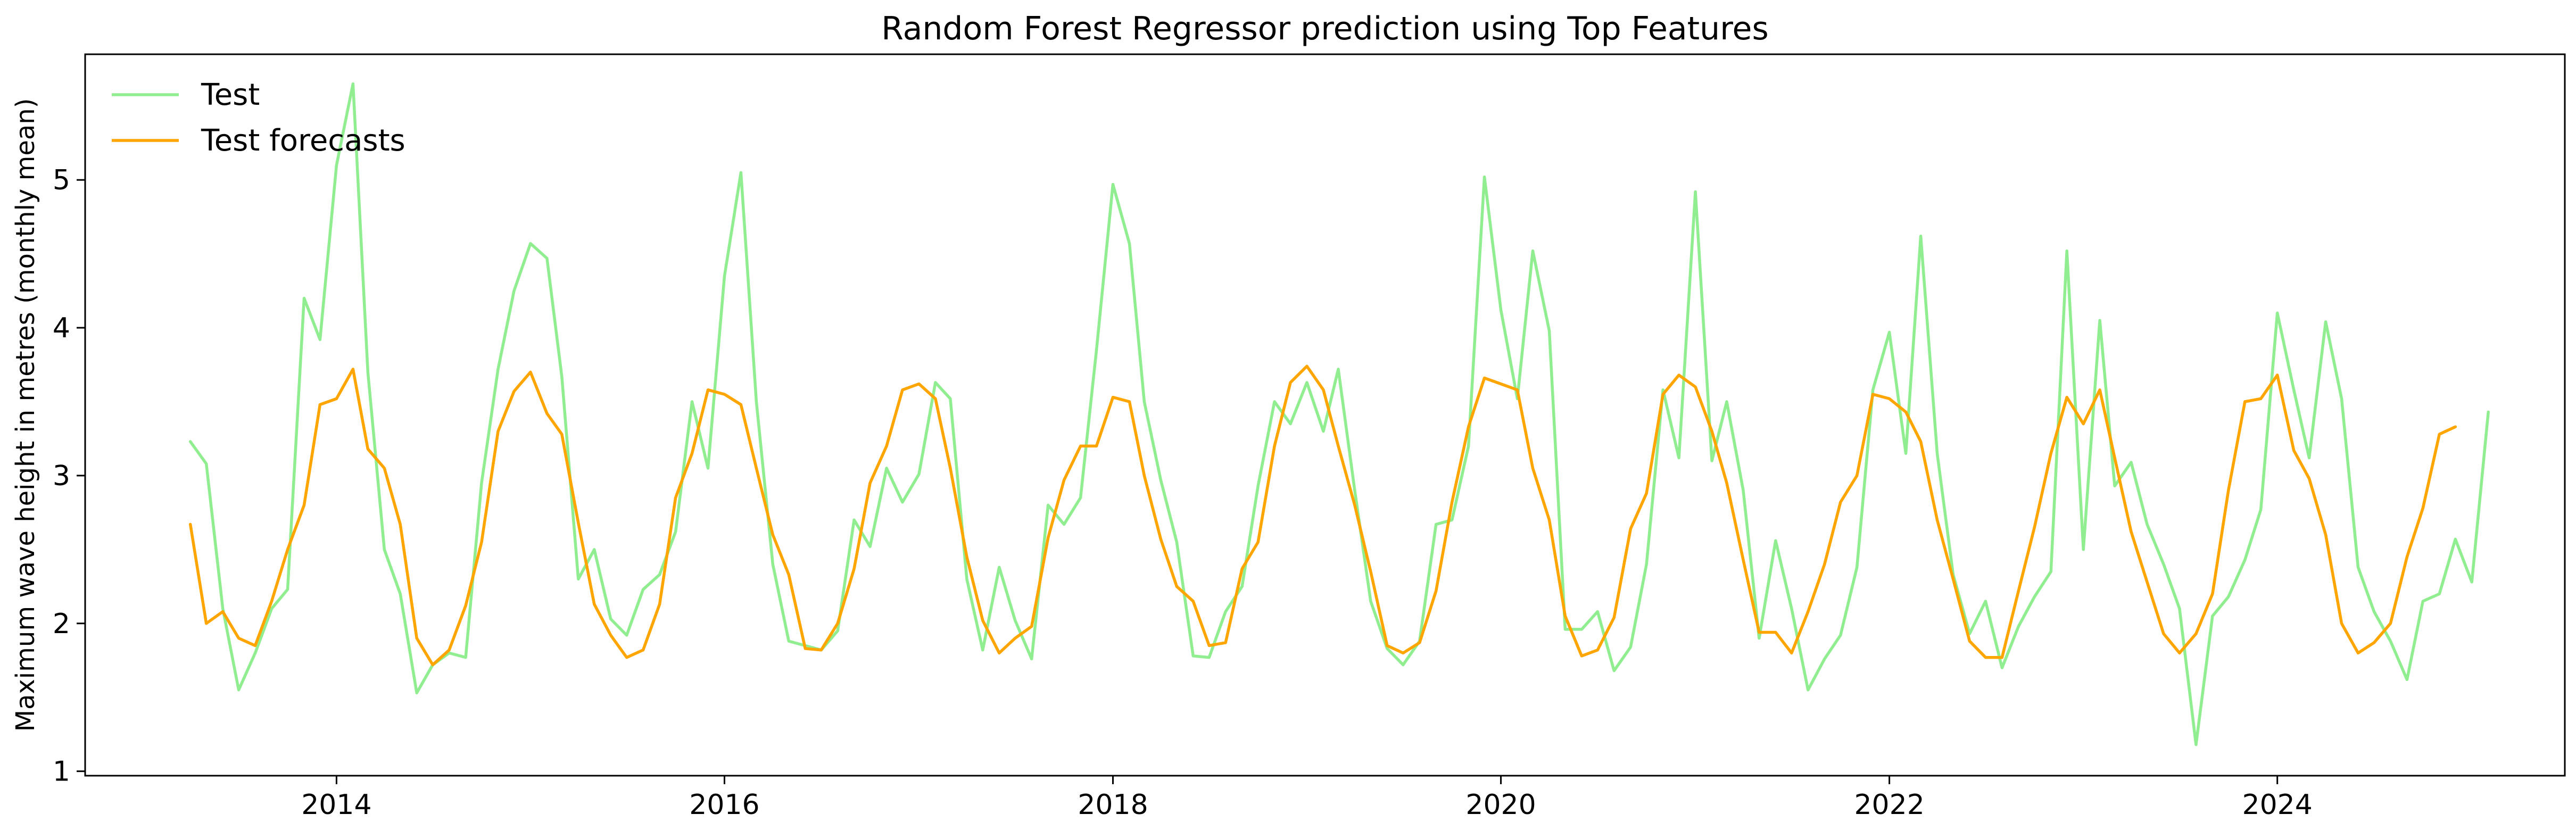 The height and width of the screenshot is (839, 2576). Describe the element at coordinates (336, 805) in the screenshot. I see `x-tick-label: 2014` at that location.